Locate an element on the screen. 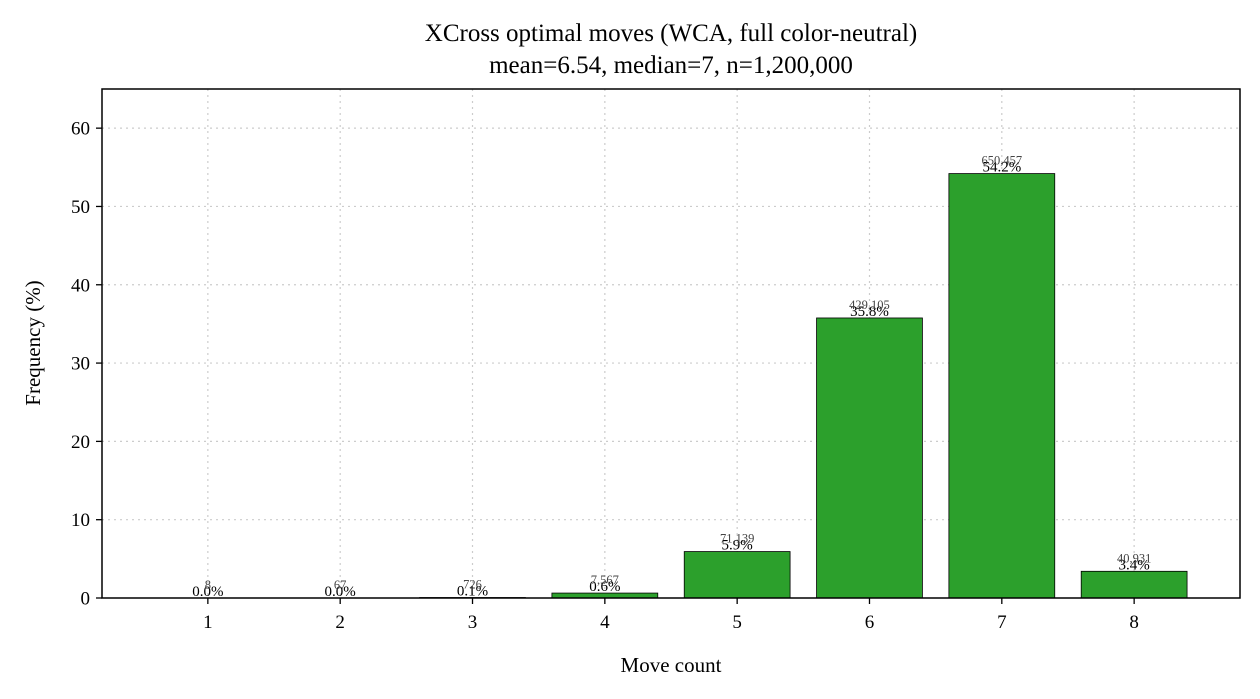  bar-percent-label: 35.8% is located at coordinates (869, 312).